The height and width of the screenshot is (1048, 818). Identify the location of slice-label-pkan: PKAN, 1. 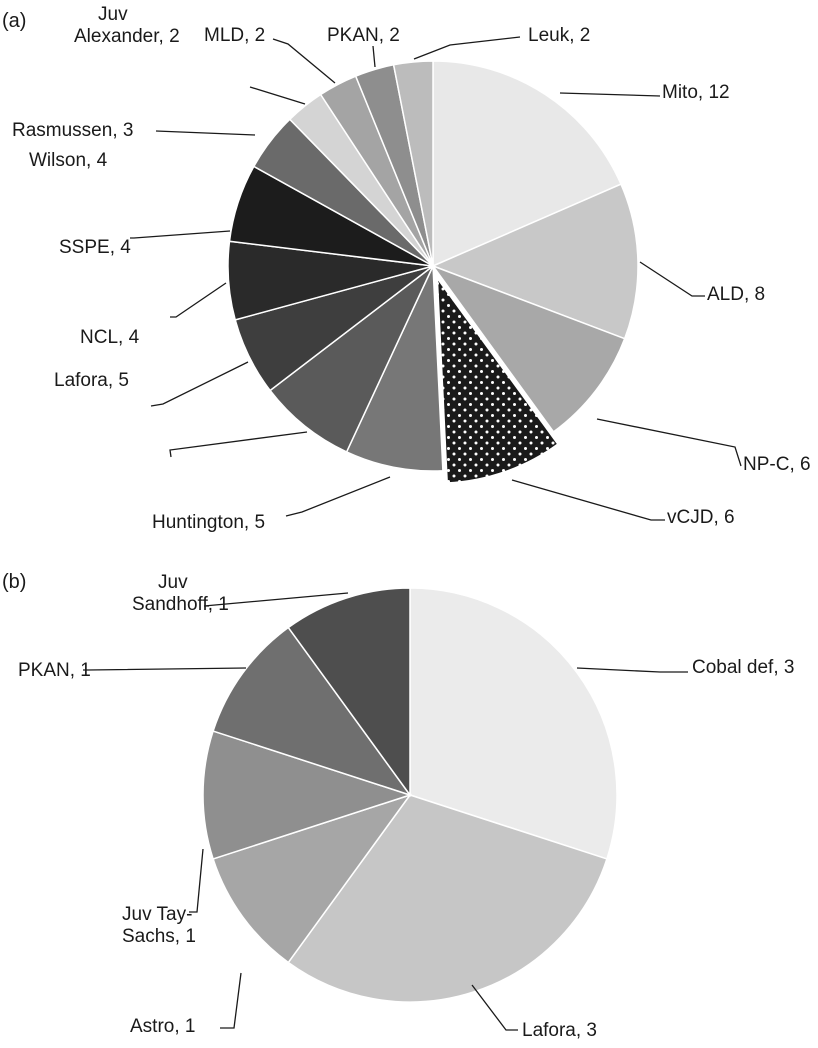
(54, 670).